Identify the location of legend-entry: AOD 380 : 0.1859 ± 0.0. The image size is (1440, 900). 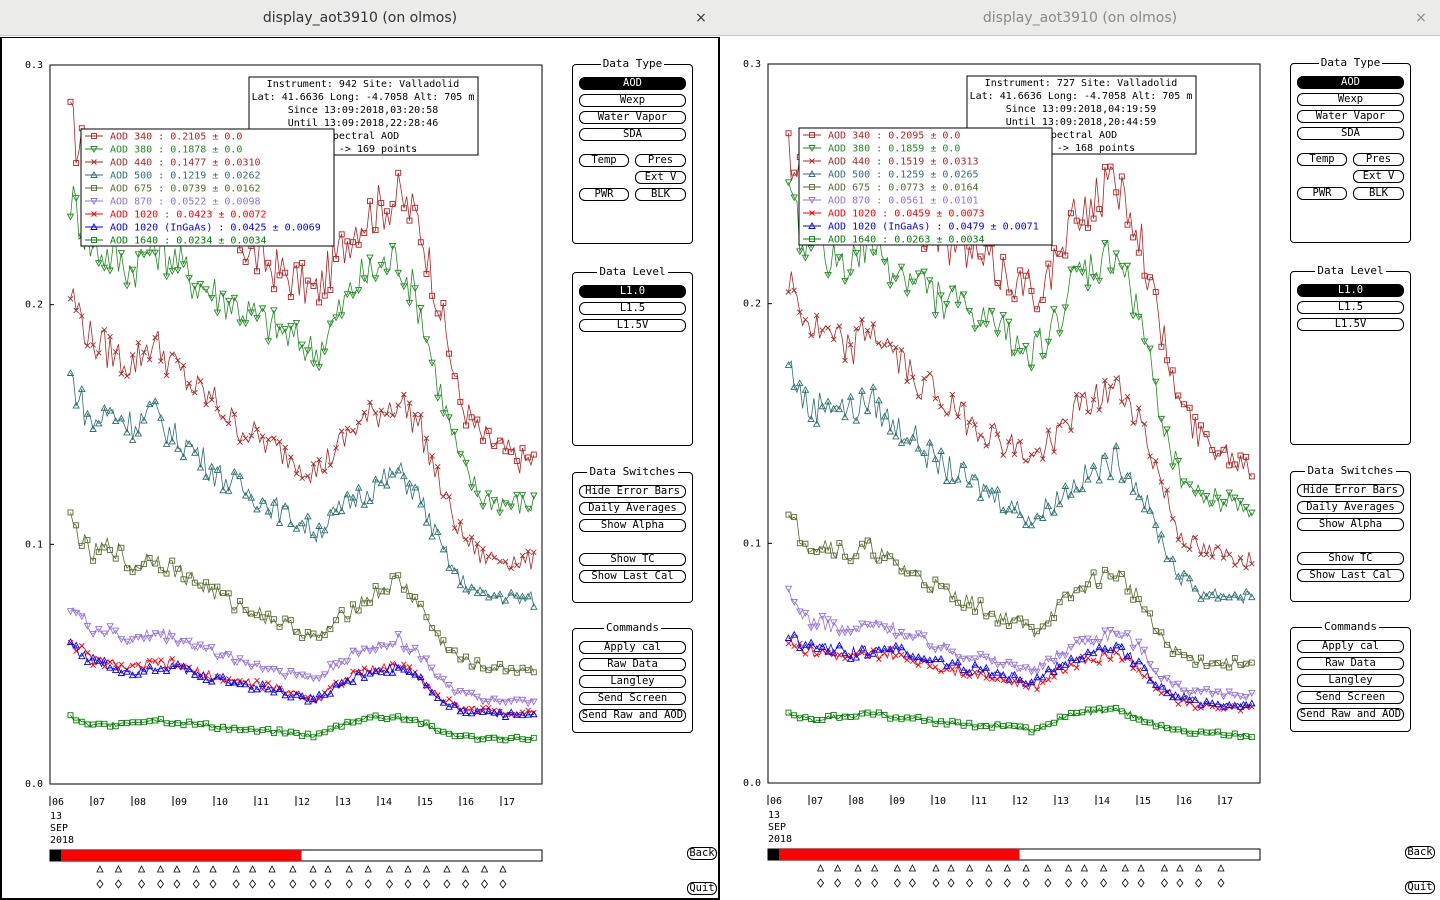
(881, 149).